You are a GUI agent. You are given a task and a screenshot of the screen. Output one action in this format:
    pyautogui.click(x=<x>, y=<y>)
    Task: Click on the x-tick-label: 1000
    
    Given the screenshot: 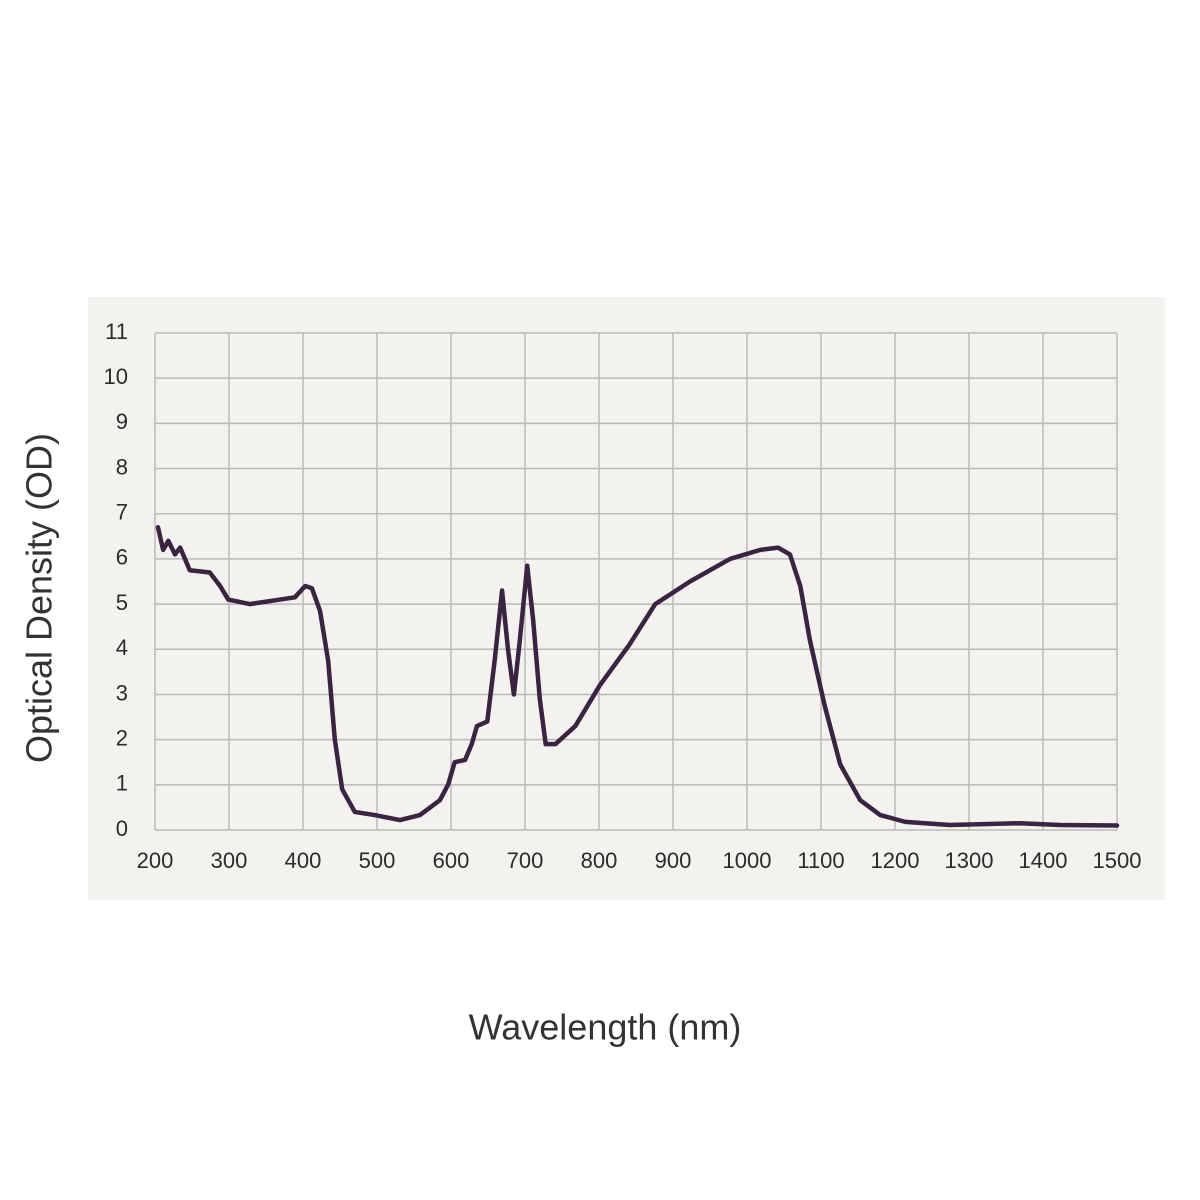 What is the action you would take?
    pyautogui.click(x=747, y=860)
    